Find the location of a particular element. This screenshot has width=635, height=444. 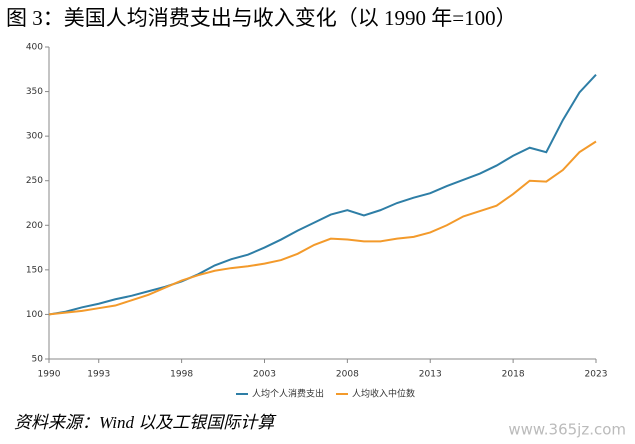

y-tick-label: 300 is located at coordinates (34, 137).